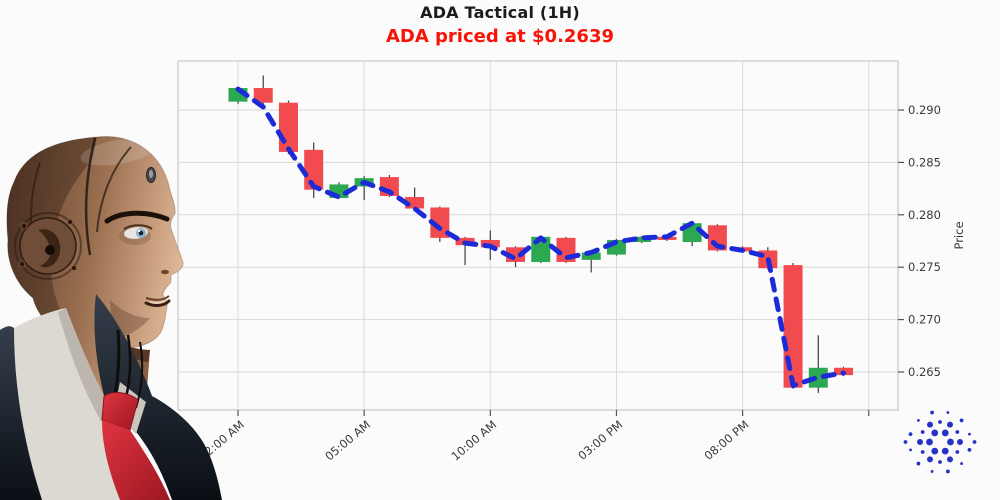  I want to click on chart-subtitle: ADA priced at $0.2639, so click(500, 36).